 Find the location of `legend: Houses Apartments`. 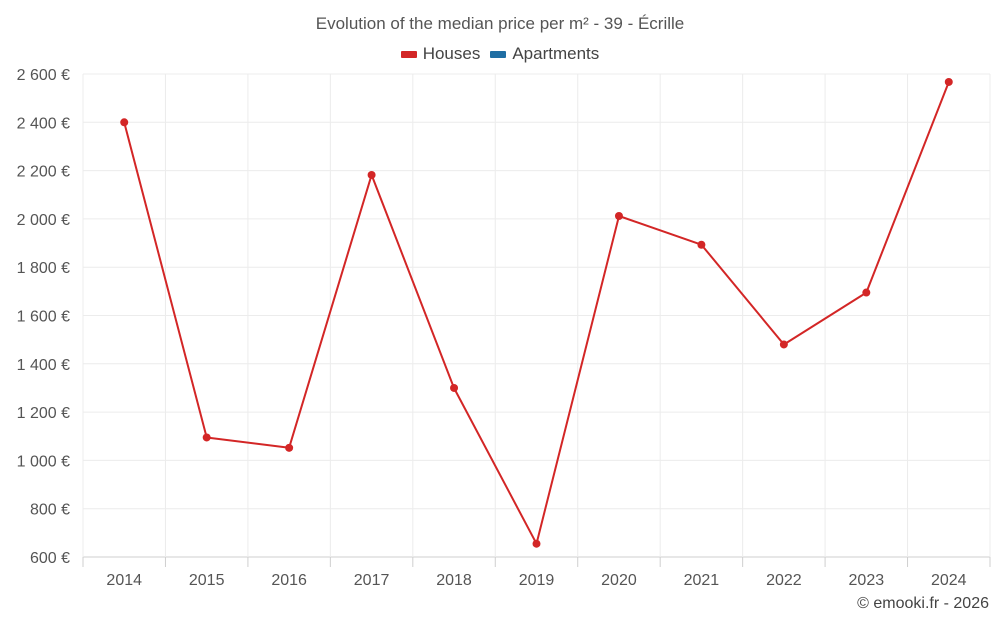

legend: Houses Apartments is located at coordinates (500, 54).